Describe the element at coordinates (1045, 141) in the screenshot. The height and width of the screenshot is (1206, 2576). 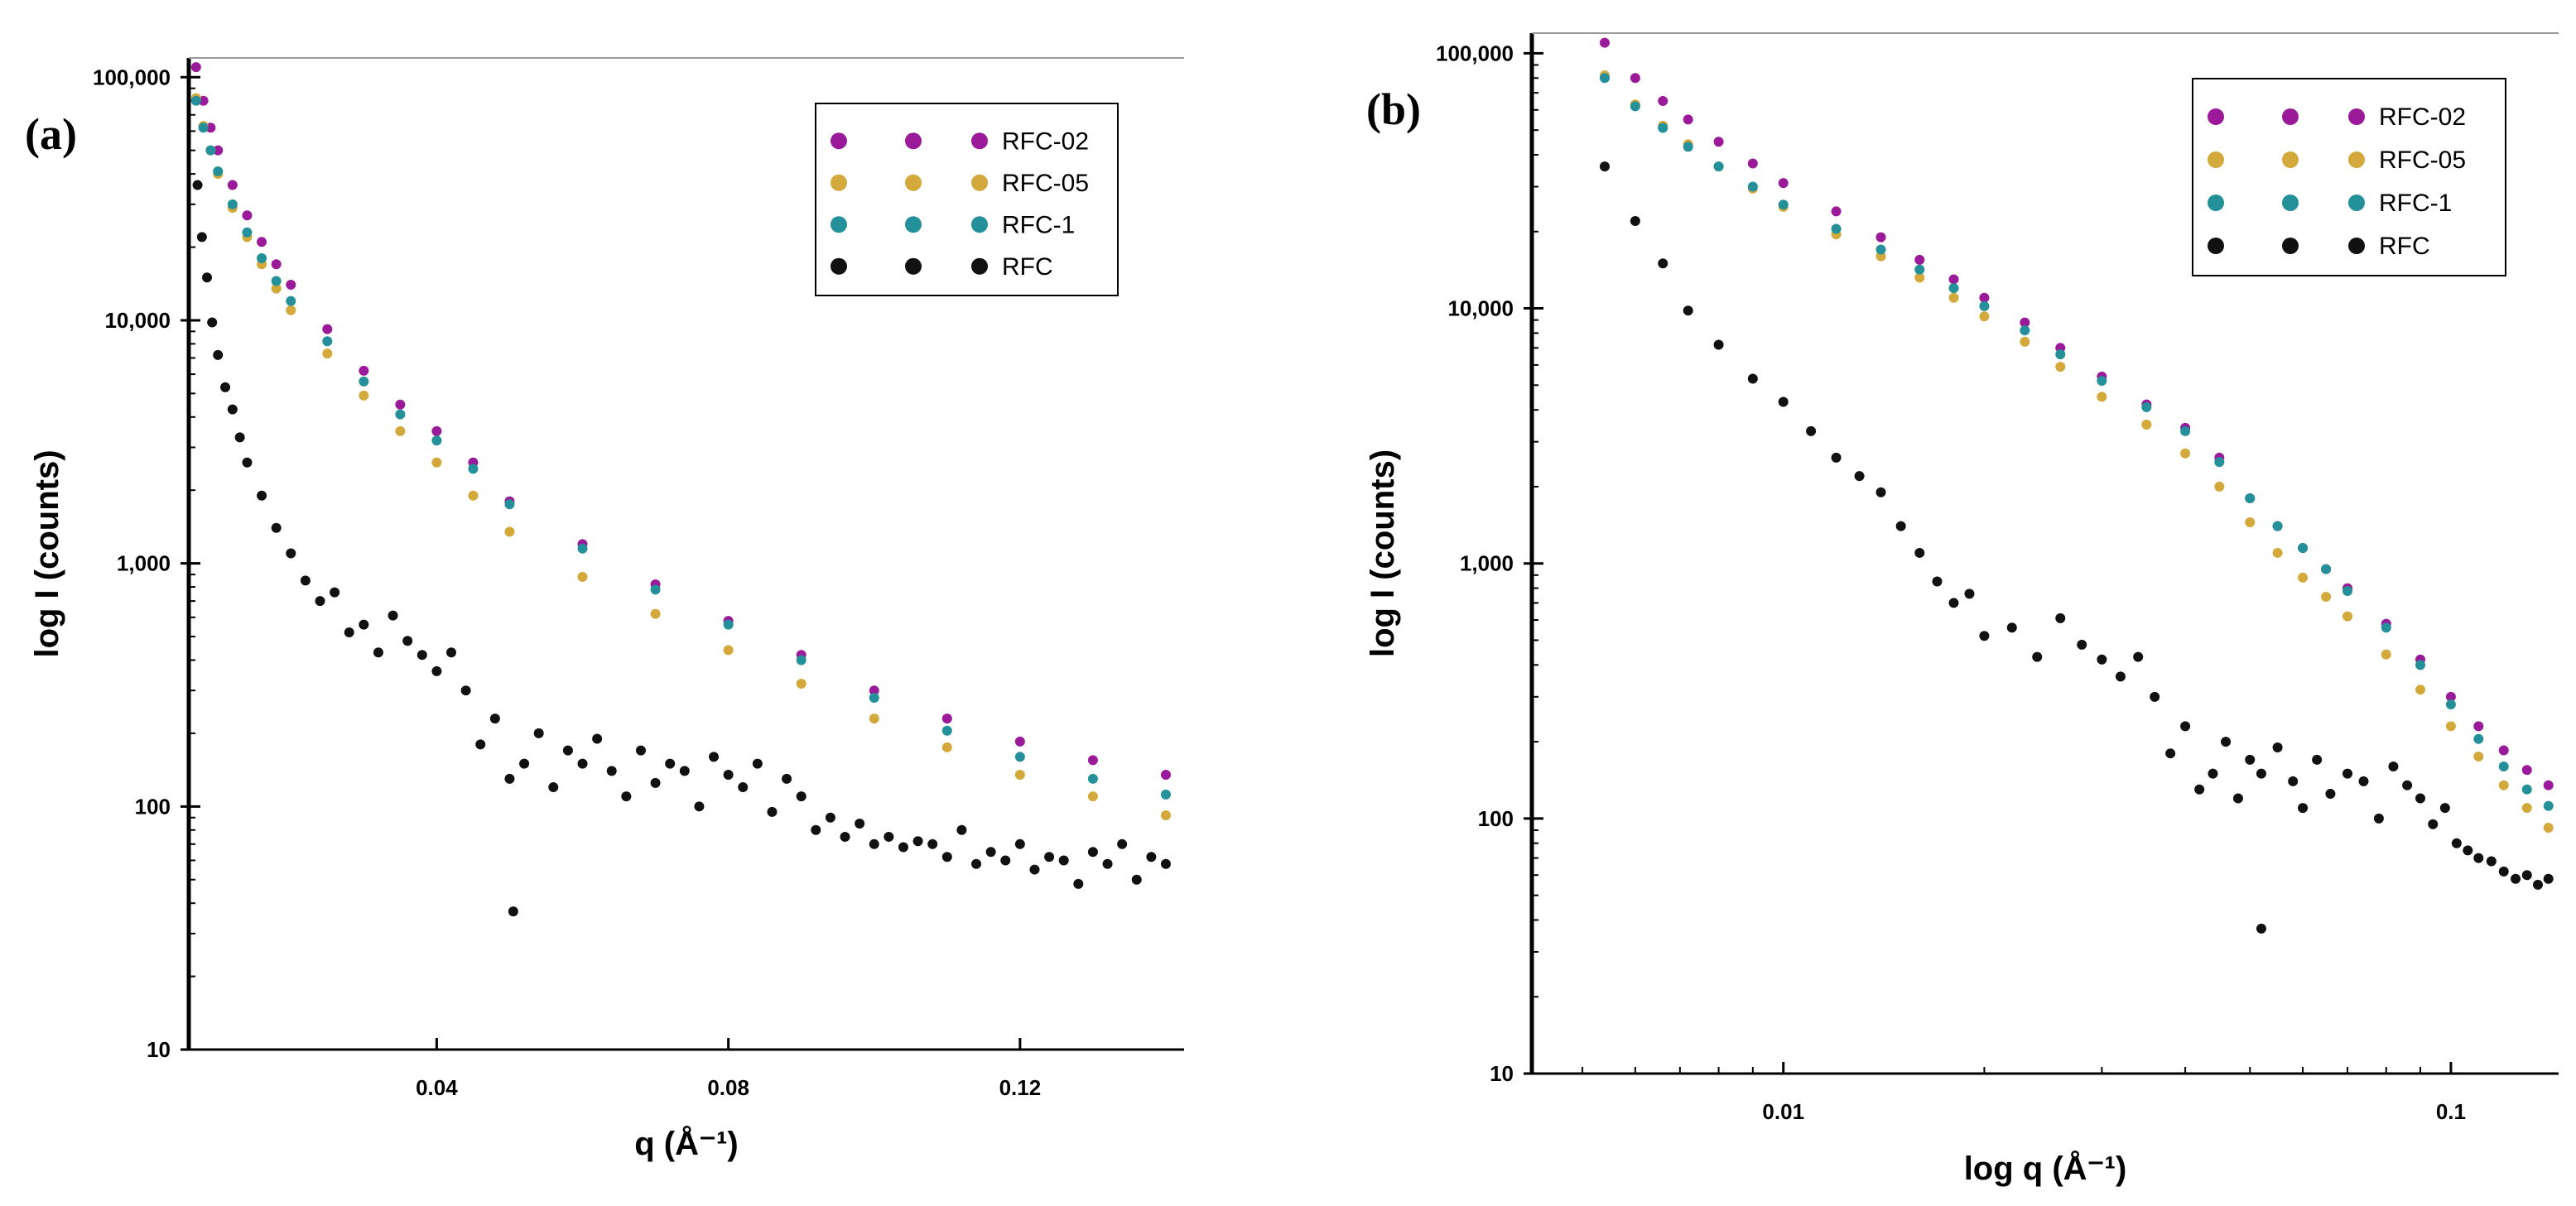
I see `legend-entry-label: RFC-02` at that location.